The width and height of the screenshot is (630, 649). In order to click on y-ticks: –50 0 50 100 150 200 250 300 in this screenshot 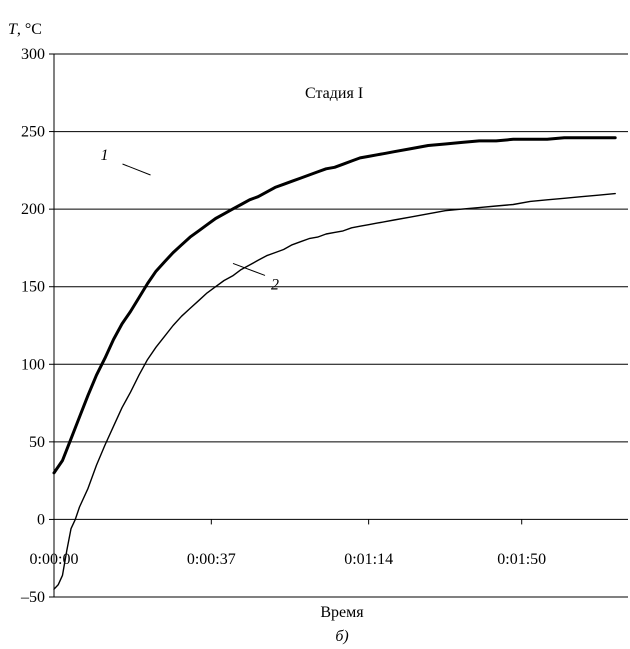, I will do `click(37, 326)`.